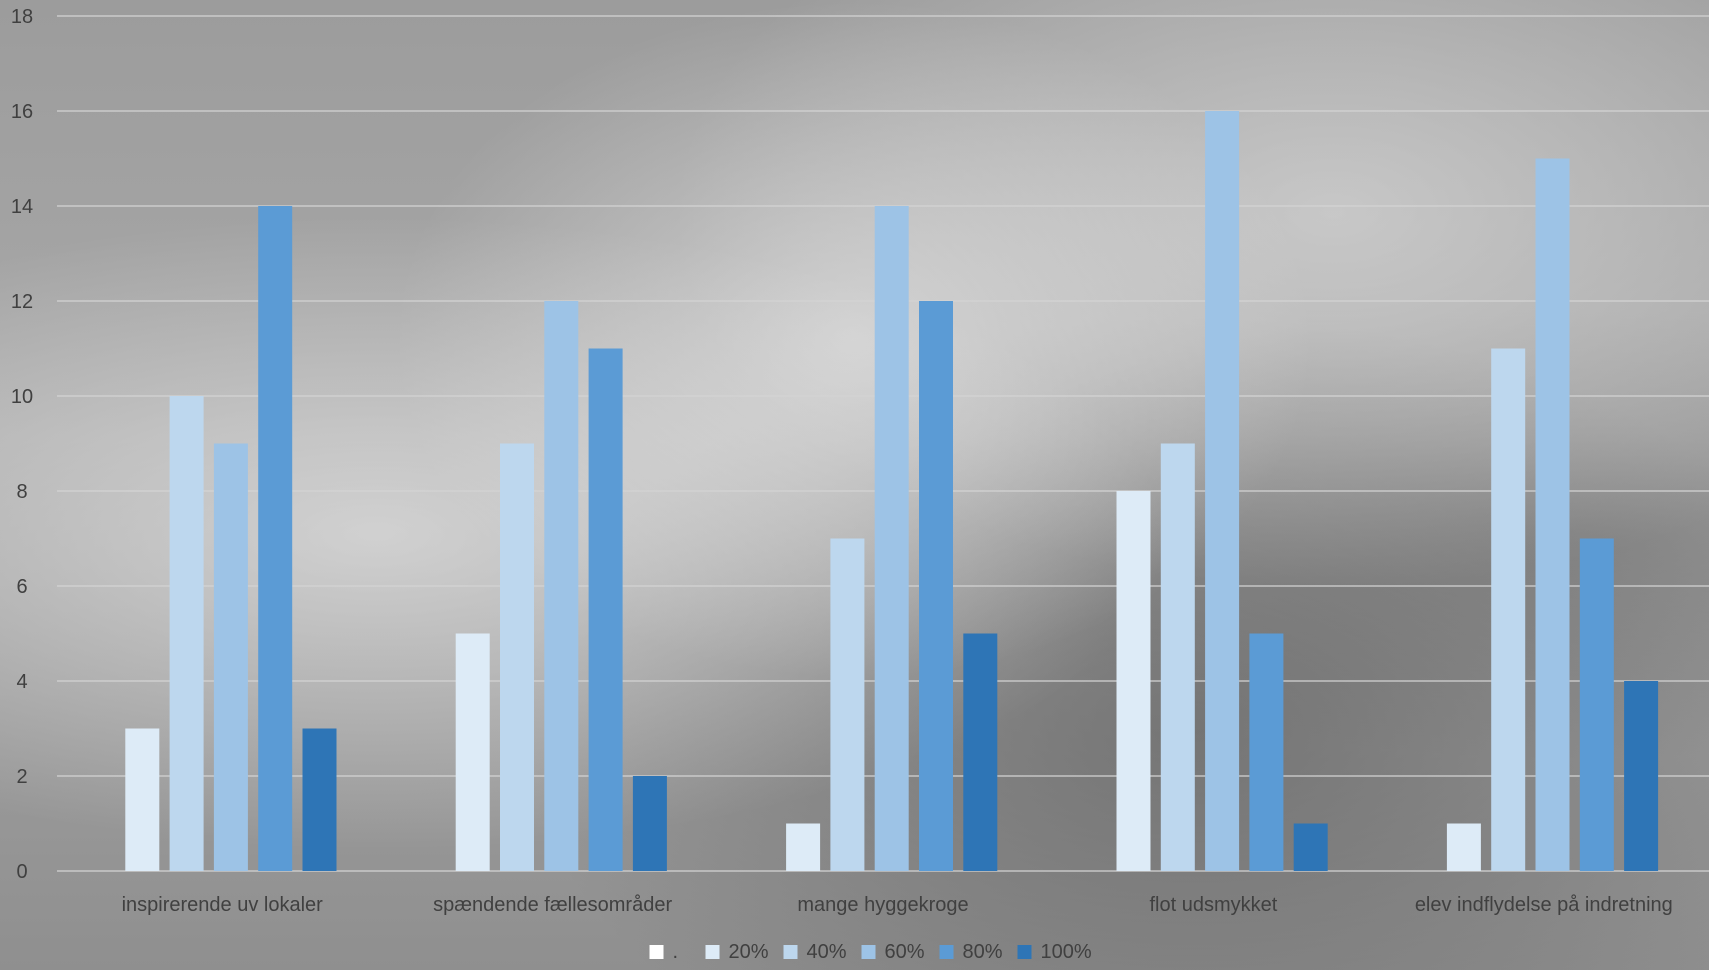  What do you see at coordinates (905, 952) in the screenshot?
I see `legend-label: 60%` at bounding box center [905, 952].